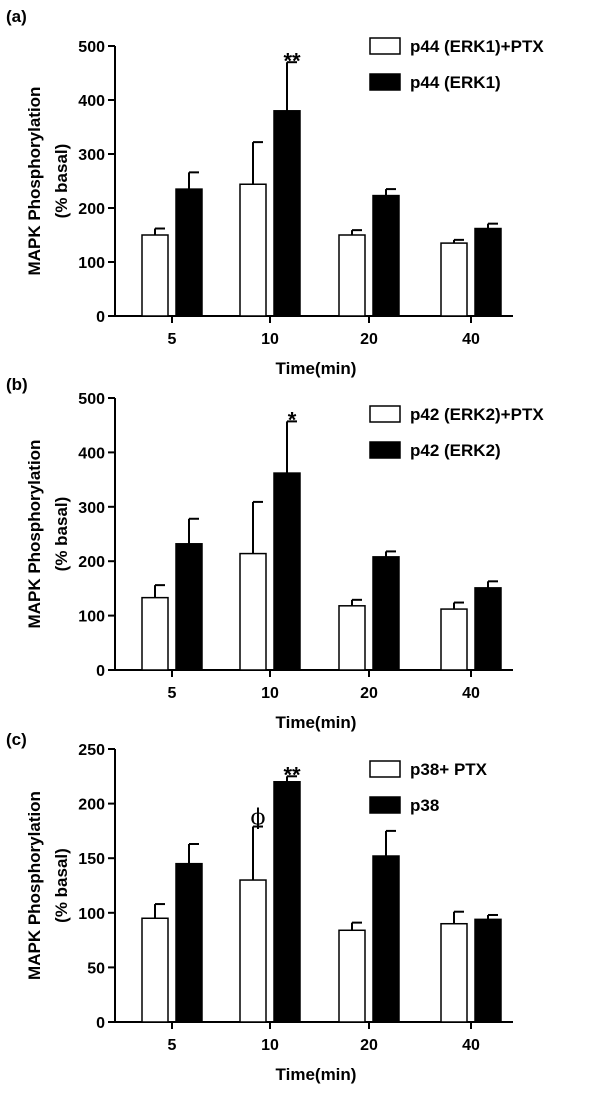  What do you see at coordinates (424, 805) in the screenshot?
I see `legend-label: p38` at bounding box center [424, 805].